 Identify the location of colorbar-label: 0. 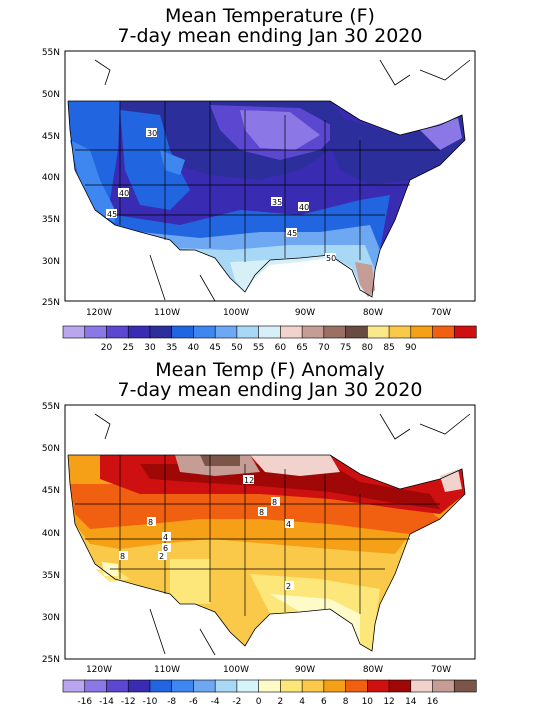
(259, 702).